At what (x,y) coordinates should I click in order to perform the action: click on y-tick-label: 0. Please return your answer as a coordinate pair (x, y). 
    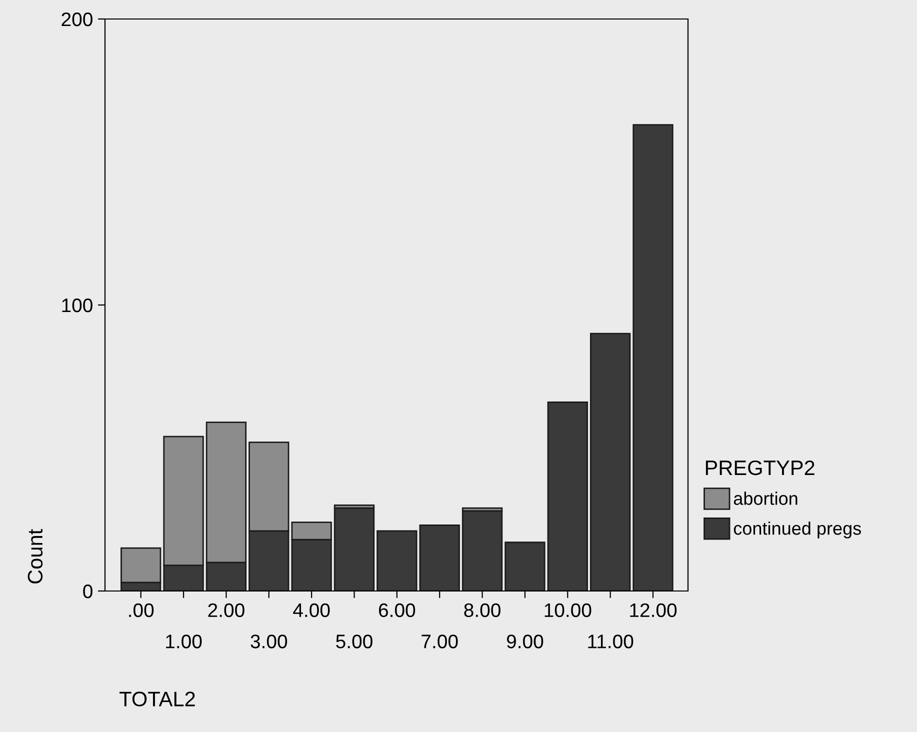
    Looking at the image, I should click on (87, 591).